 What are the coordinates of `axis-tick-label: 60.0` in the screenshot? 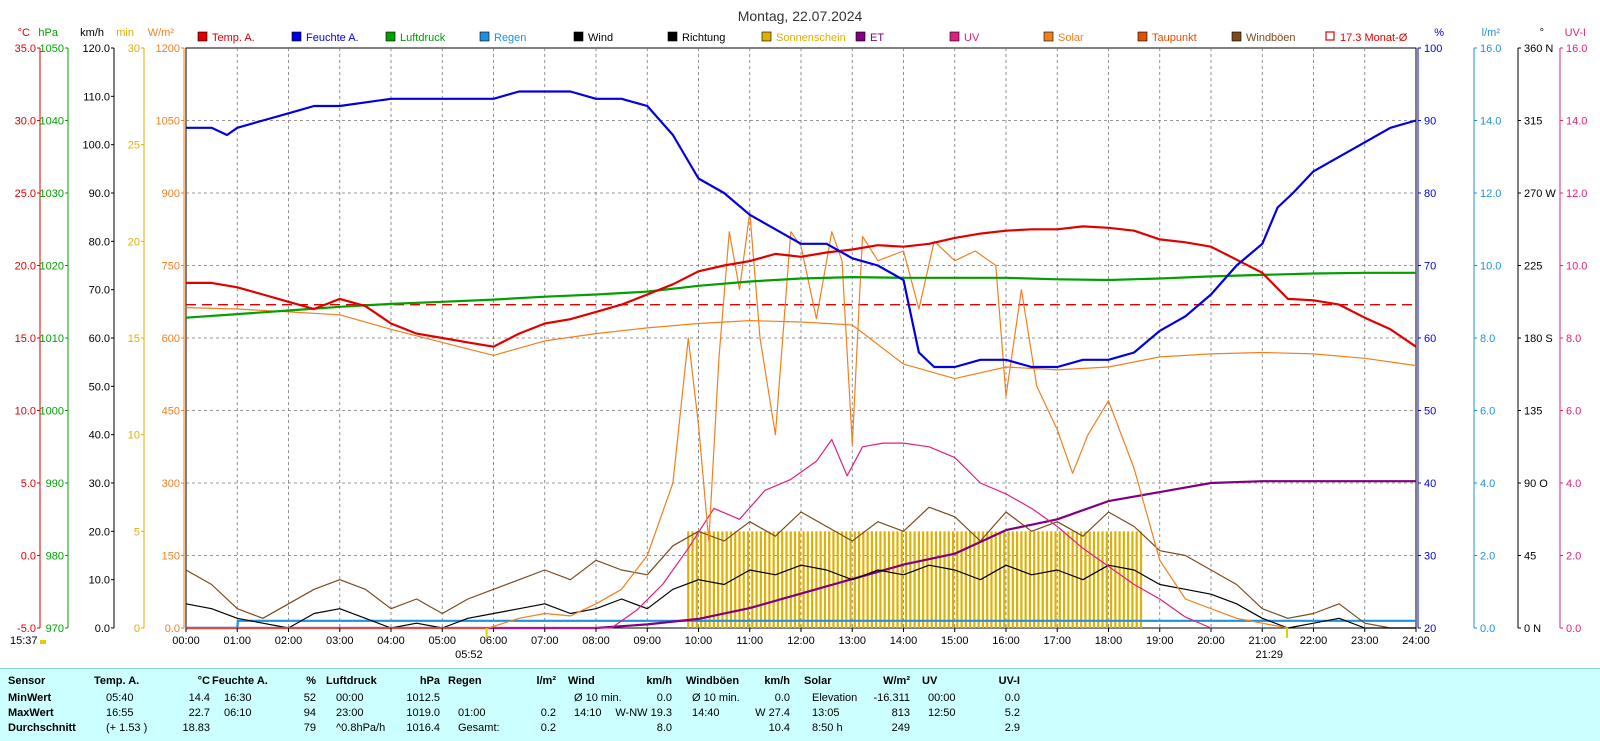 It's located at (99, 339).